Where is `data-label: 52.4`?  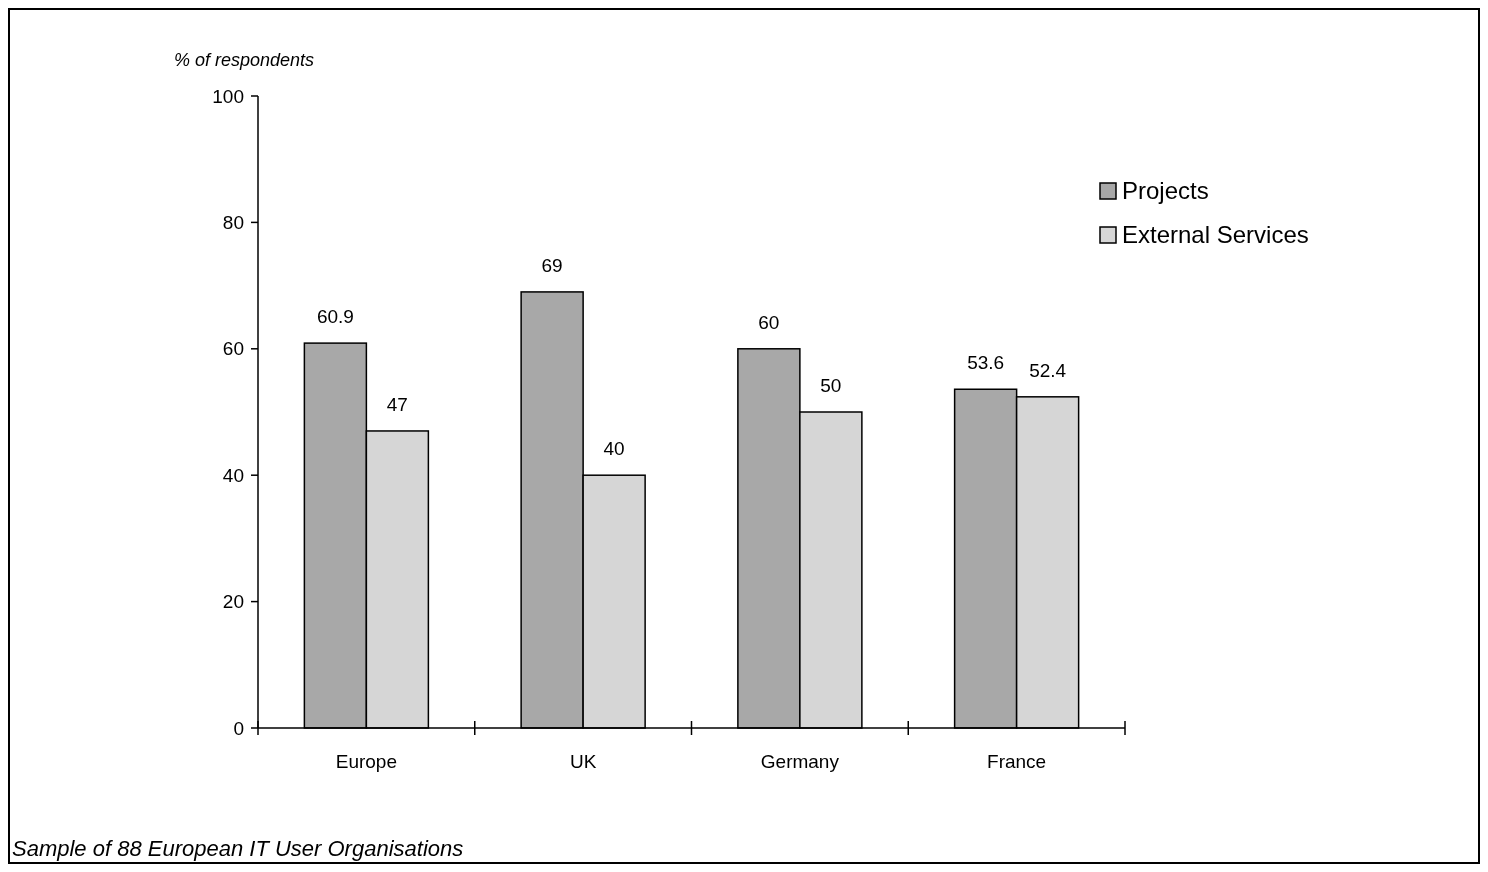 data-label: 52.4 is located at coordinates (1048, 370).